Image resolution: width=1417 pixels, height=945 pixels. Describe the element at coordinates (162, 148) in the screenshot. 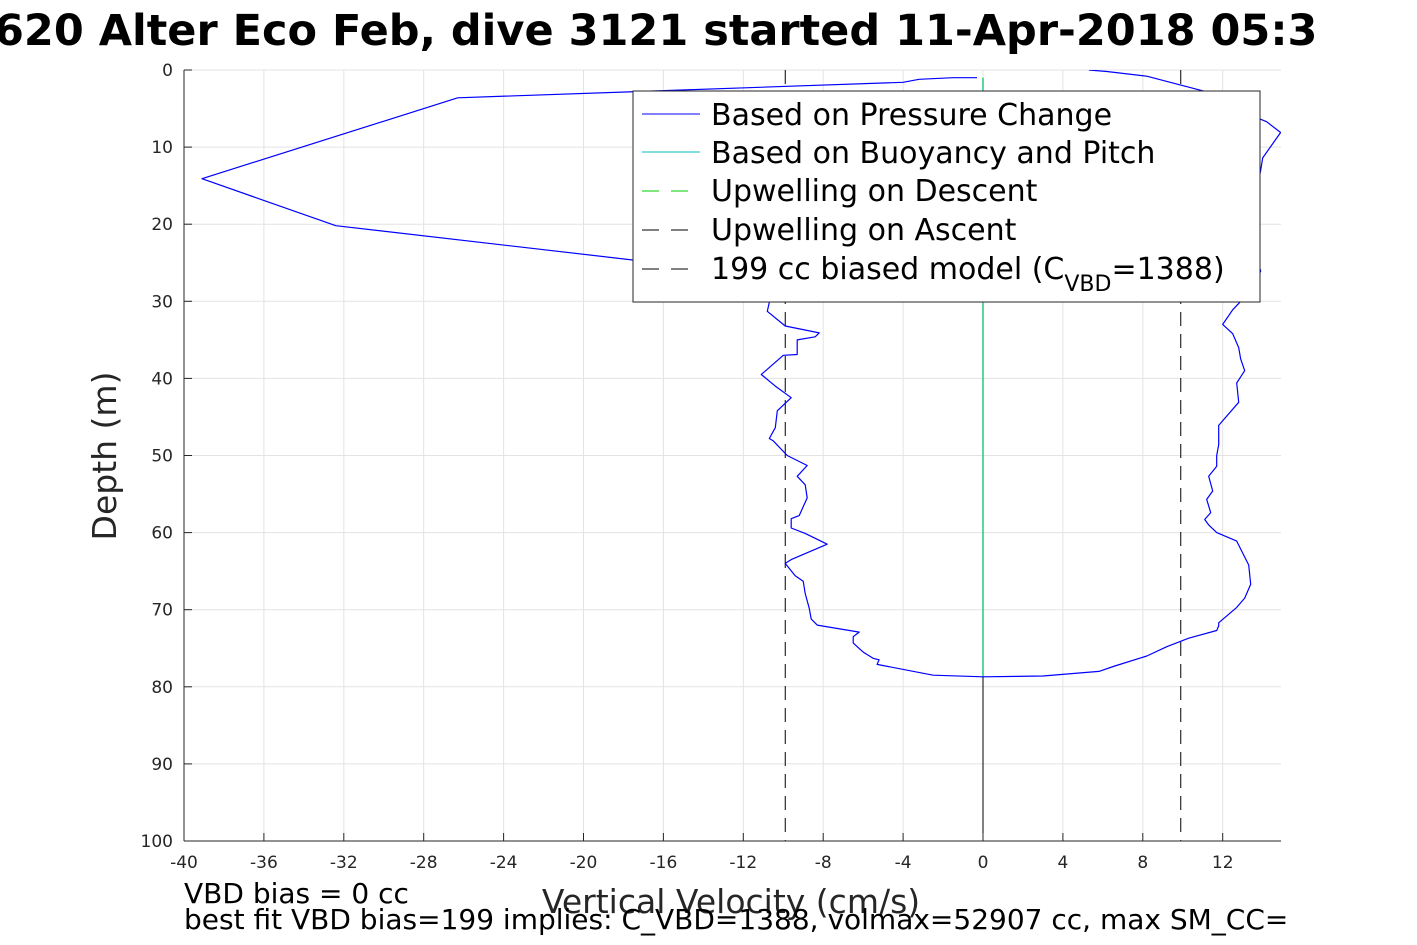

I see `y-tick-label: 10` at that location.